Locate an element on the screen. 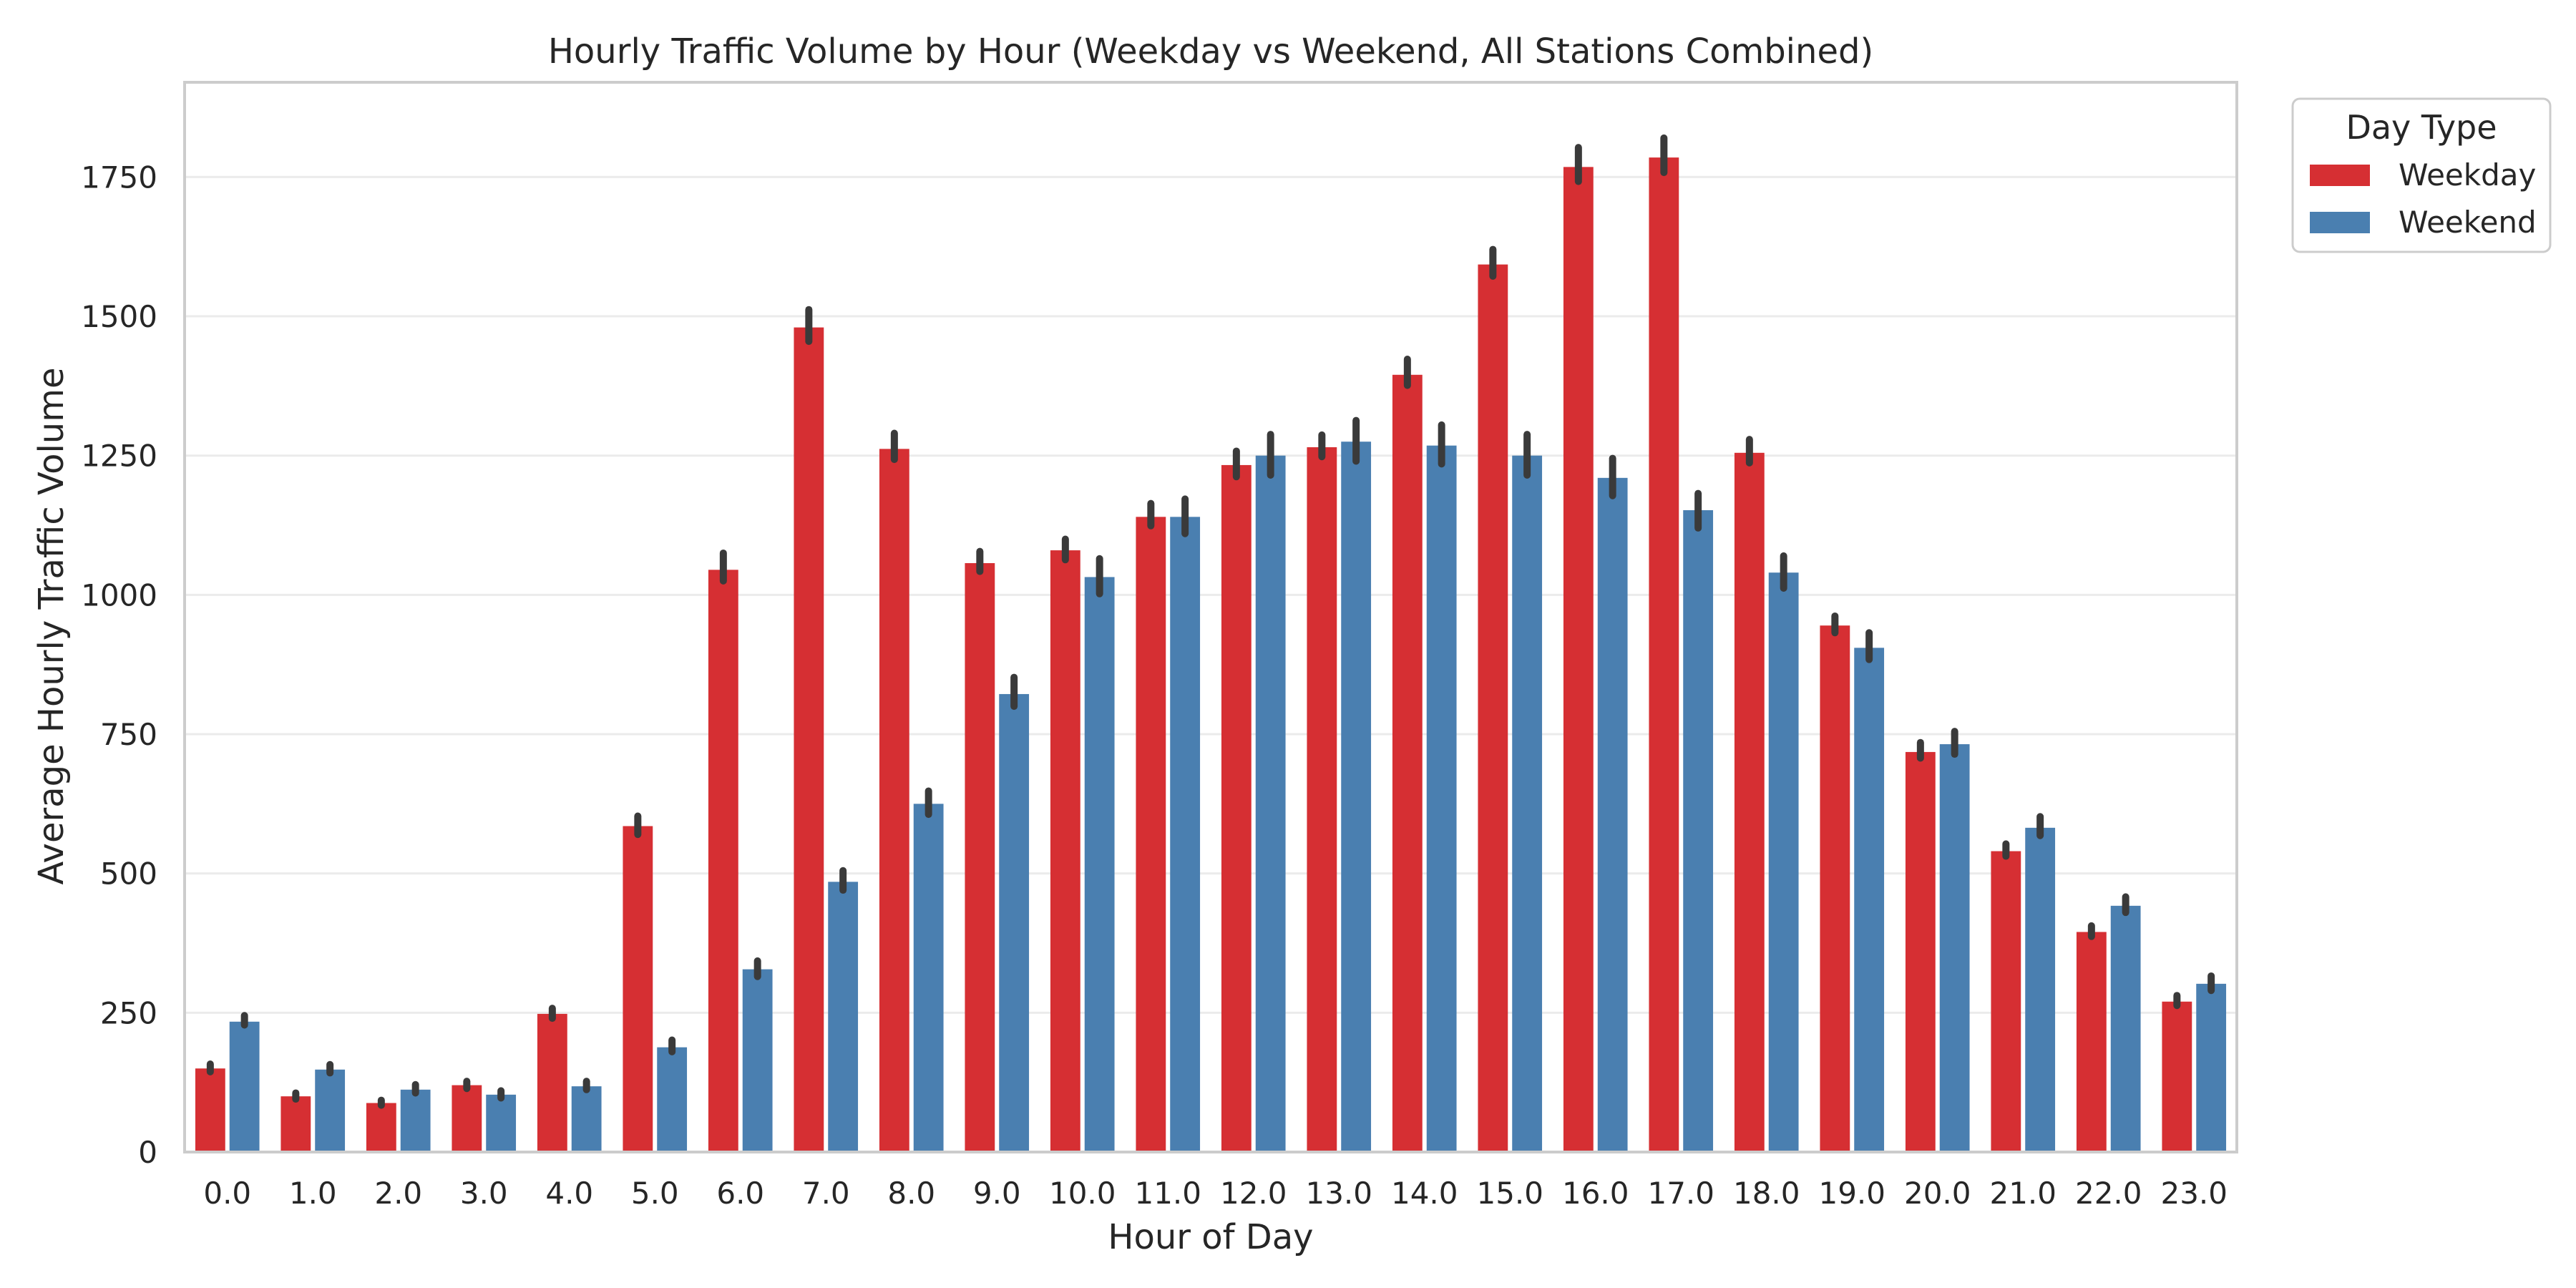 This screenshot has width=2576, height=1288. bar-weekday-14.0 is located at coordinates (1407, 763).